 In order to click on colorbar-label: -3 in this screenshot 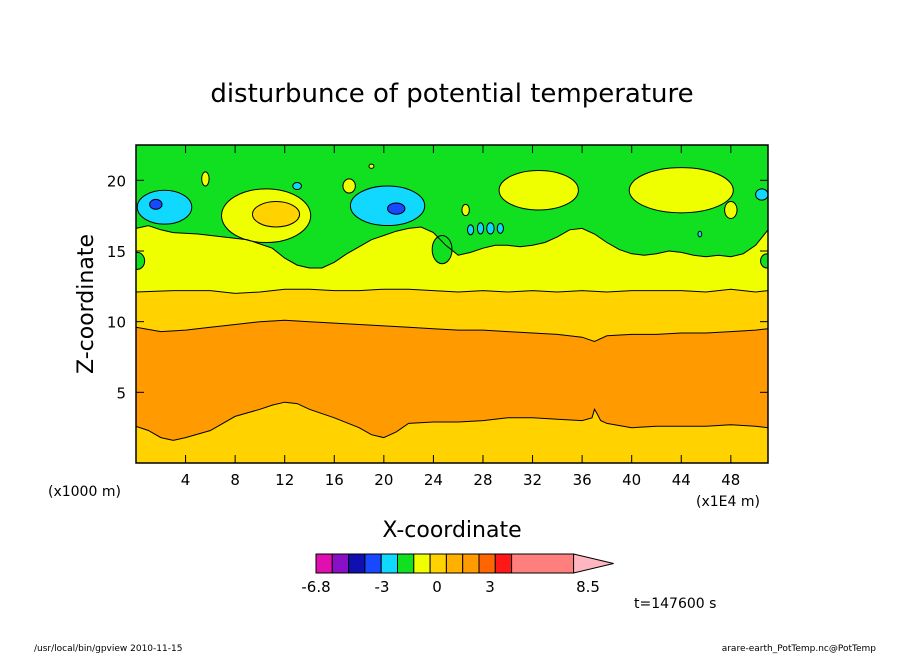, I will do `click(382, 587)`.